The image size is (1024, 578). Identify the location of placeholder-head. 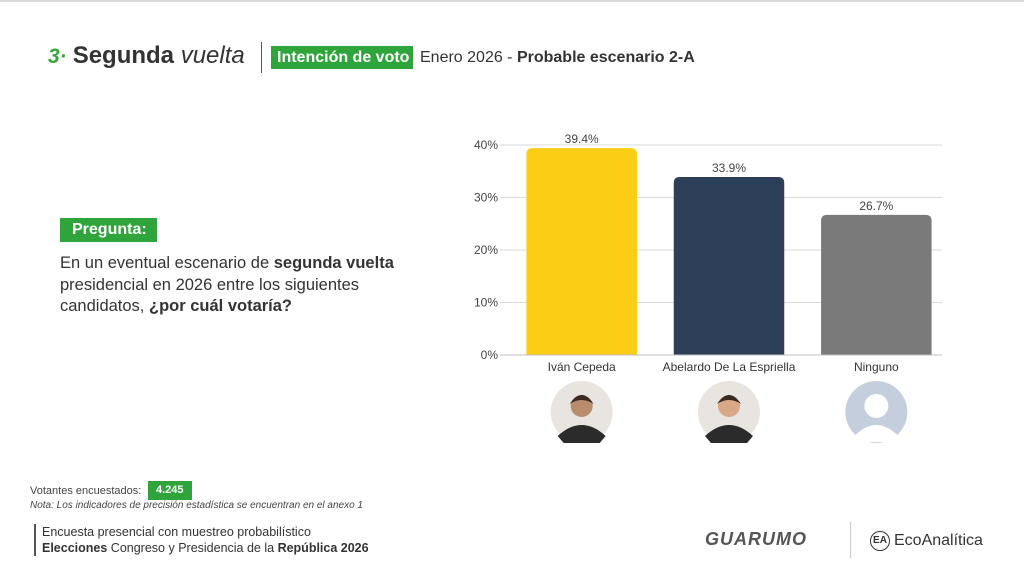
(876, 406).